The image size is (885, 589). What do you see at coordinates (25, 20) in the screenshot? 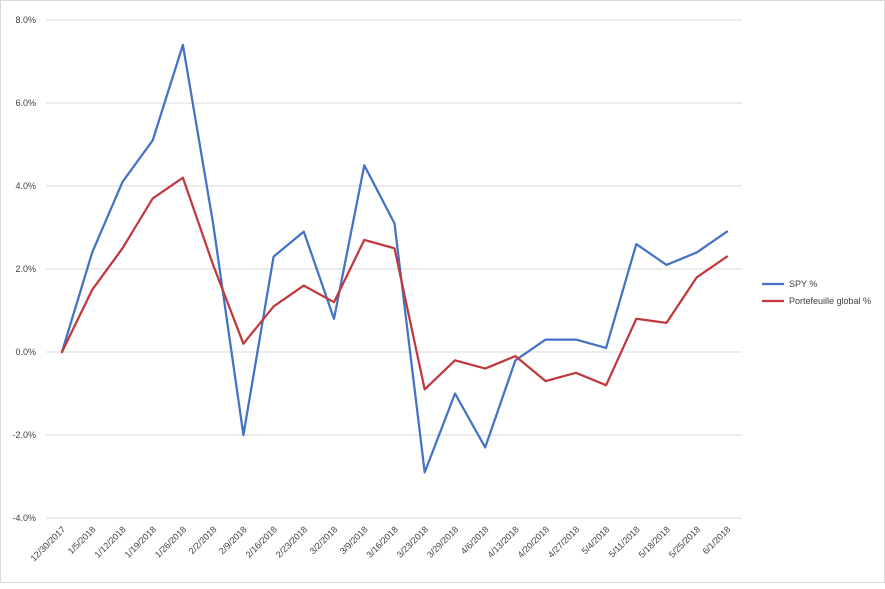
I see `y-tick-label: 8.0%` at bounding box center [25, 20].